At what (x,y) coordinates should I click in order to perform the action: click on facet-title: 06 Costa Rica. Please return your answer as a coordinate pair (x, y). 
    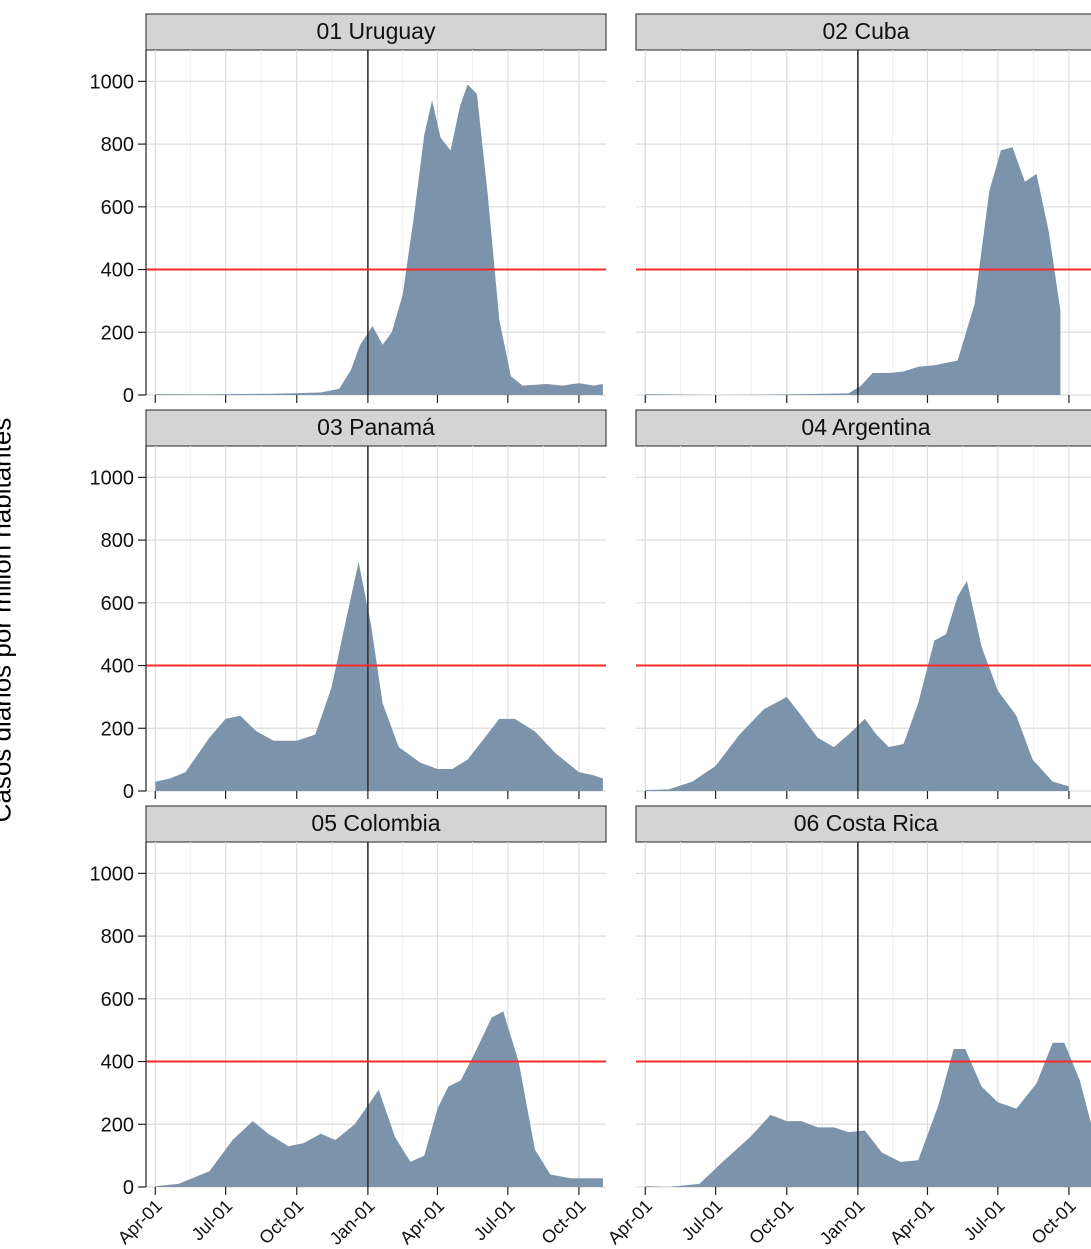
    Looking at the image, I should click on (866, 823).